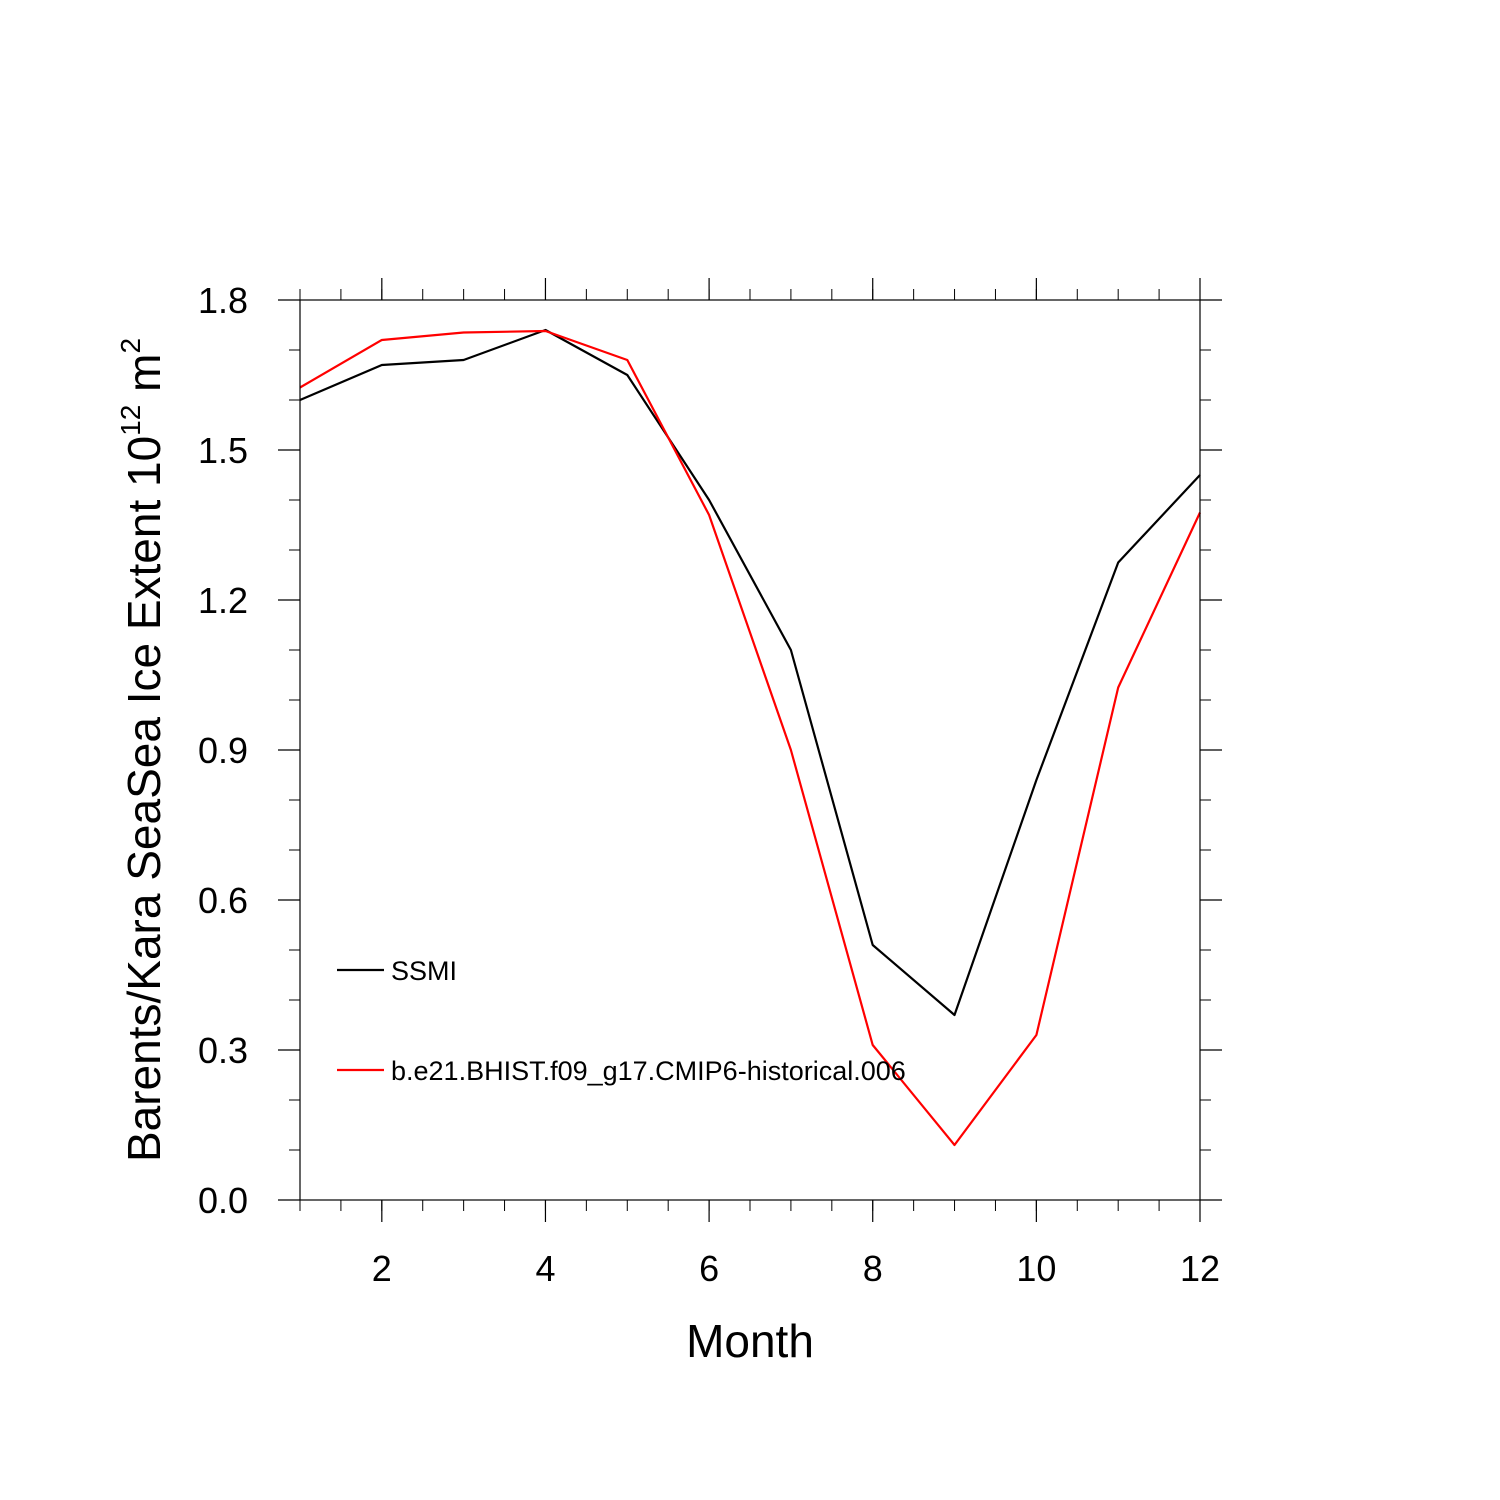 Image resolution: width=1500 pixels, height=1500 pixels. Describe the element at coordinates (223, 900) in the screenshot. I see `y-tick-label: 0.6` at that location.